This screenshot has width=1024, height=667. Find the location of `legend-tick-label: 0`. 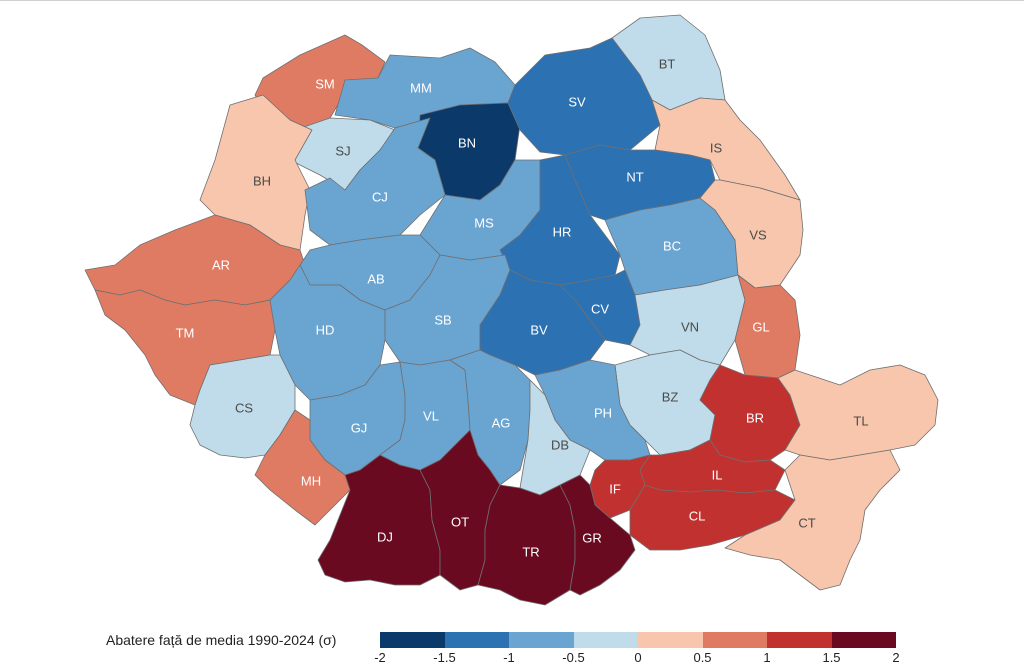

legend-tick-label: 0 is located at coordinates (638, 657).